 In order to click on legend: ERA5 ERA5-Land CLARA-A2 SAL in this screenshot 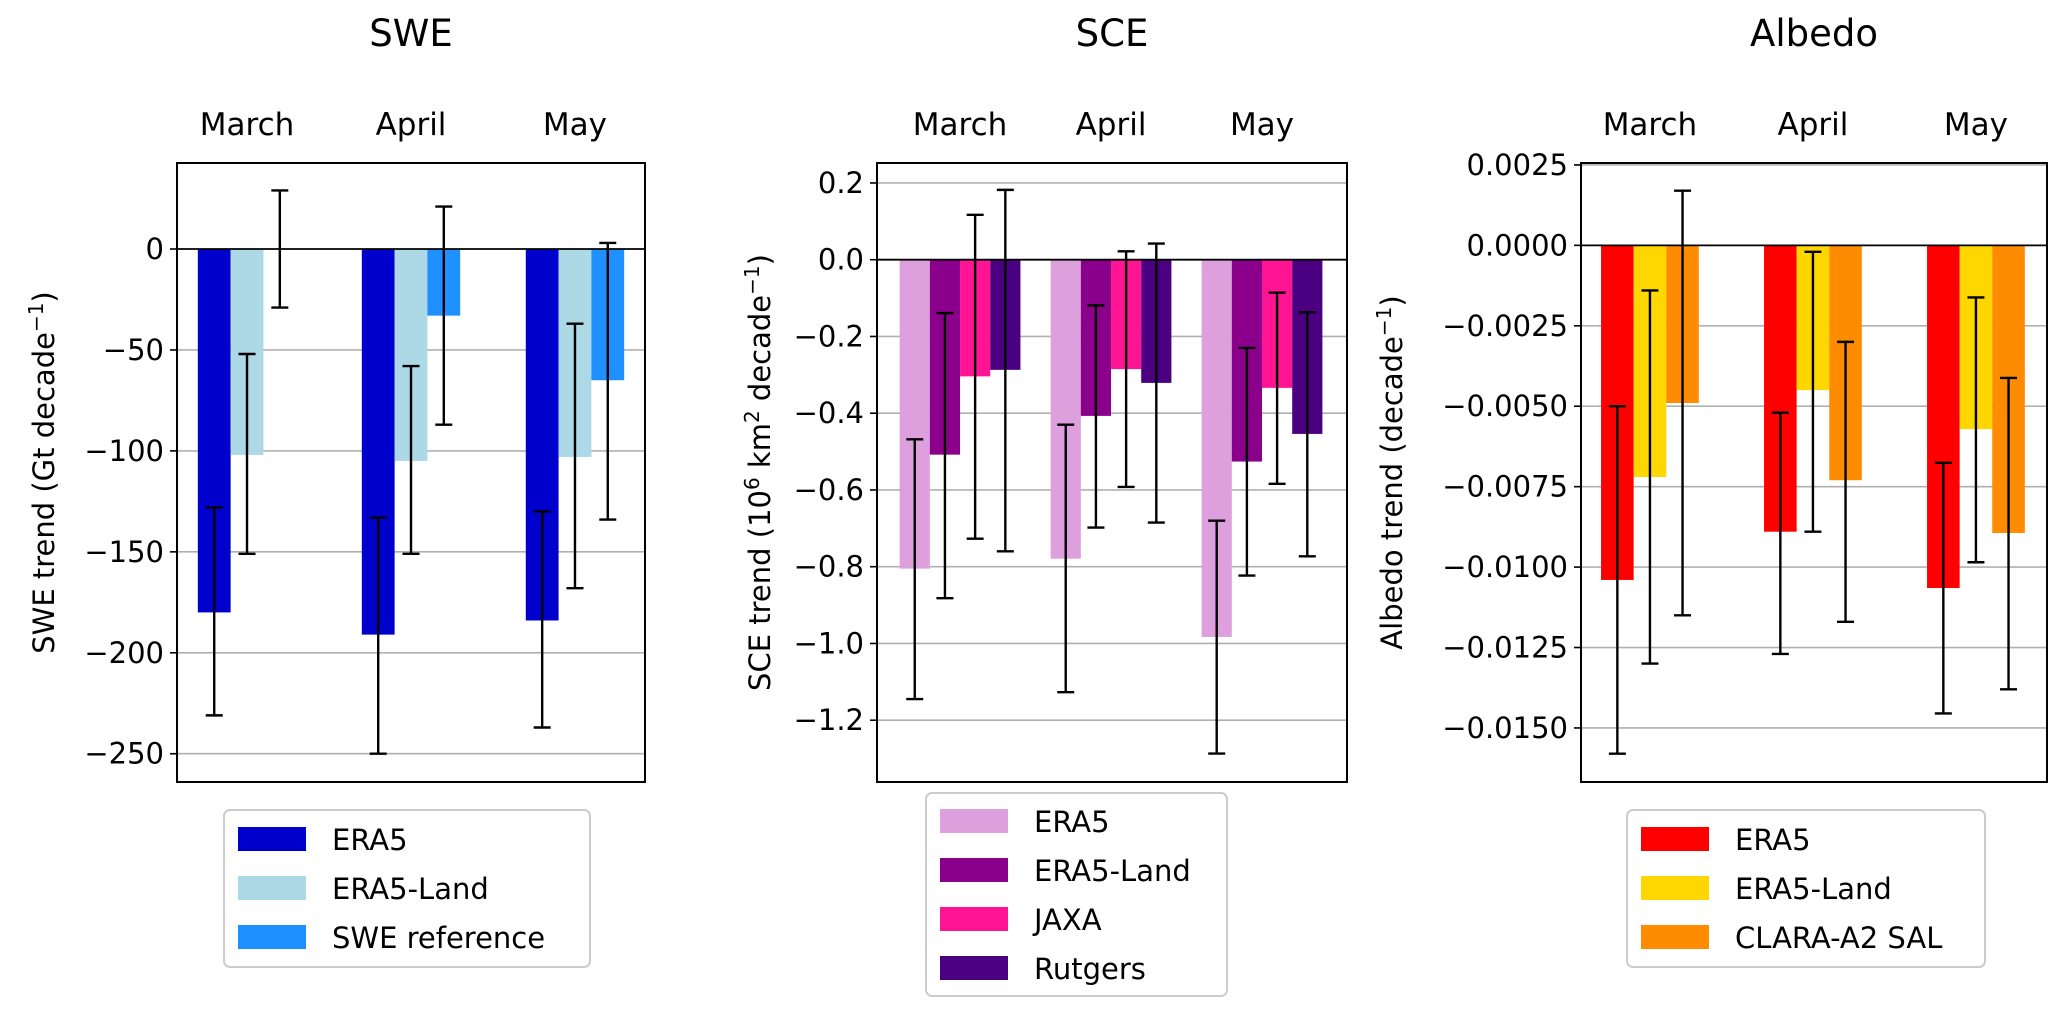, I will do `click(1806, 888)`.